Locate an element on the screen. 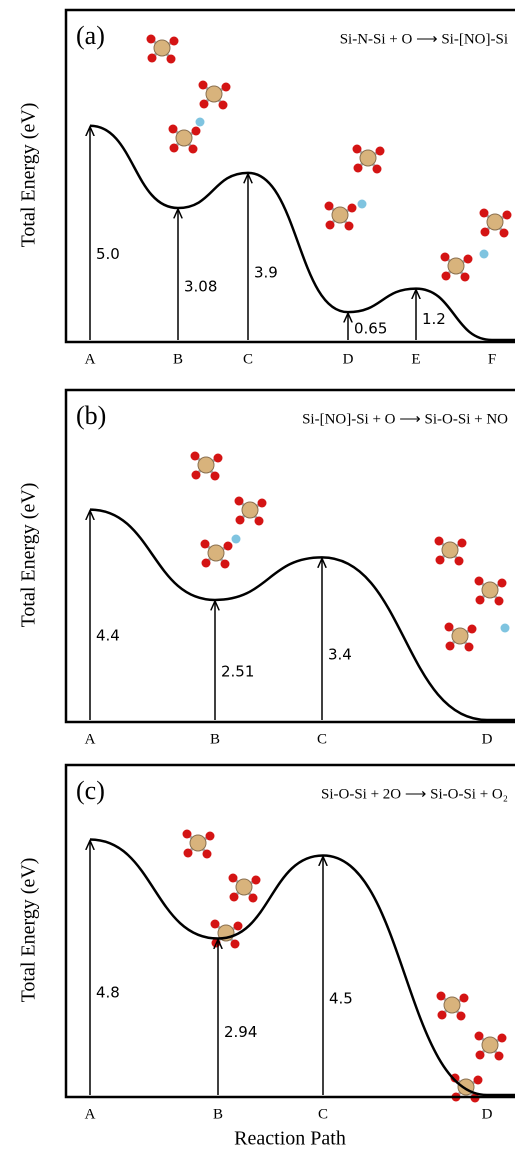 This screenshot has width=515, height=1153. value-label: 0.65 is located at coordinates (370, 328).